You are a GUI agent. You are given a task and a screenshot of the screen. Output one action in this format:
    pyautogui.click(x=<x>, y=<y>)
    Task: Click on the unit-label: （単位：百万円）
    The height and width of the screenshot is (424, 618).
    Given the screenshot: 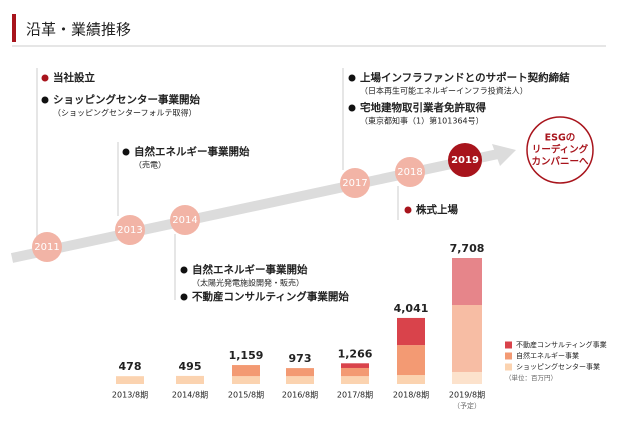 What is the action you would take?
    pyautogui.click(x=531, y=377)
    